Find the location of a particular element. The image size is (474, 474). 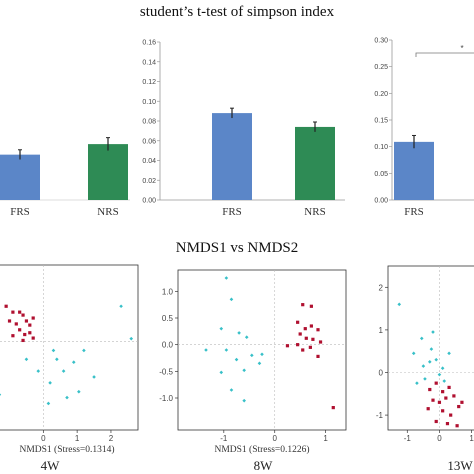

bar-panel-13W: 0.00 0.05 0.10 0.15 0.20 0.25 0.30 FRS * is located at coordinates (424, 128).